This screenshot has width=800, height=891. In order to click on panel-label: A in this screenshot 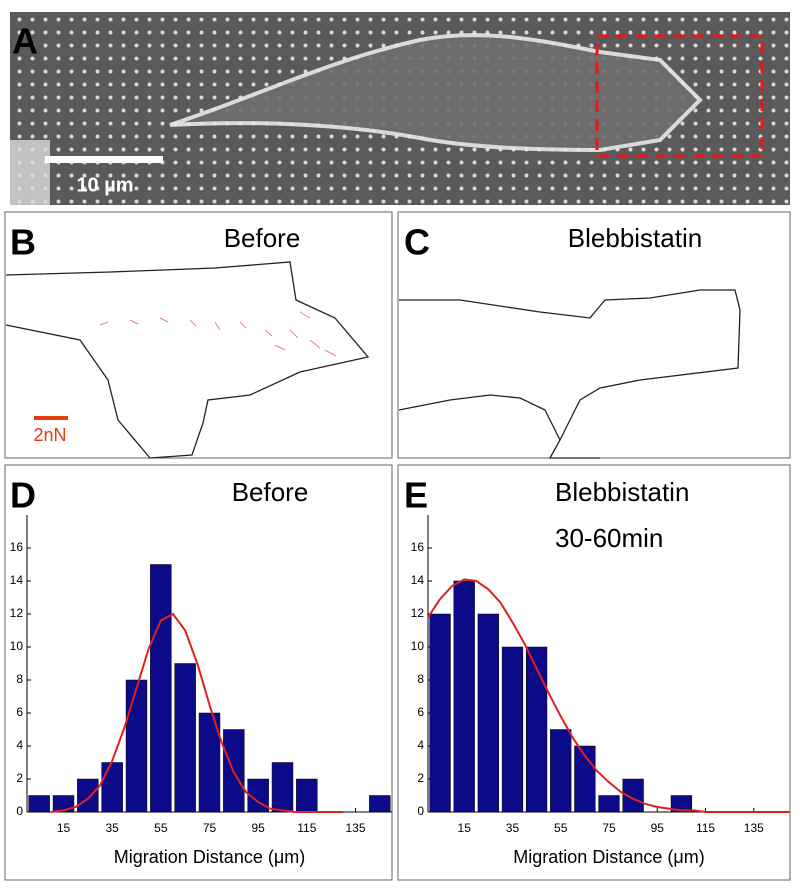, I will do `click(25, 41)`.